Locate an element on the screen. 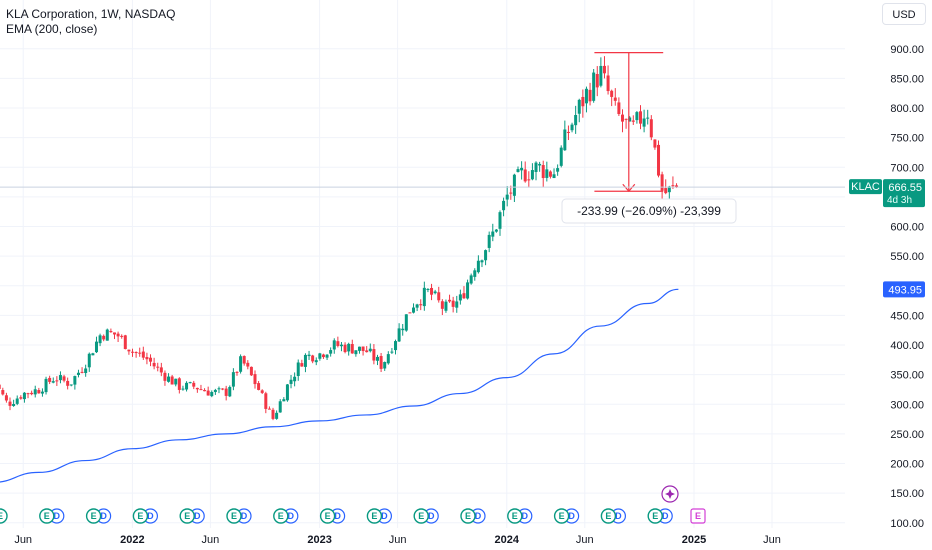 The width and height of the screenshot is (932, 550). sparkle-icon is located at coordinates (670, 494).